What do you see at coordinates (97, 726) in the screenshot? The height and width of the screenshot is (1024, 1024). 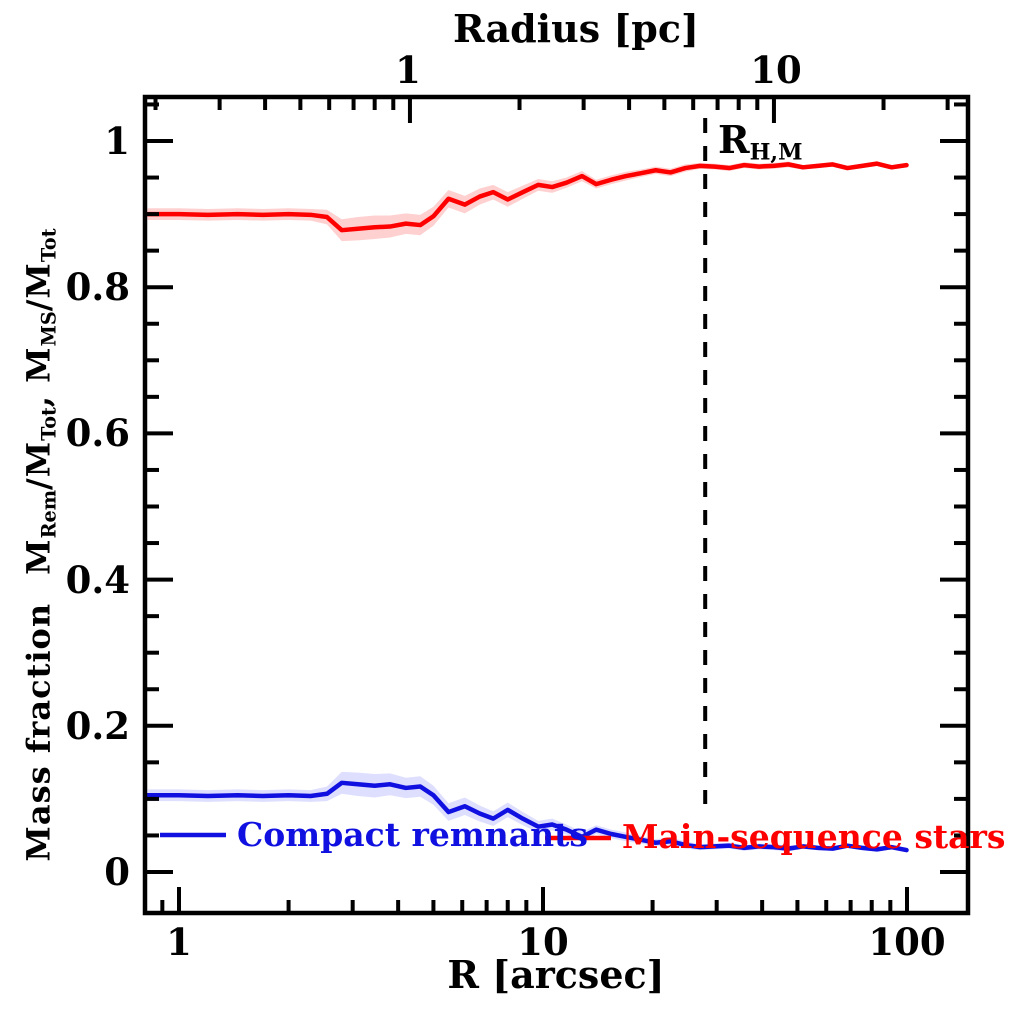 I see `y-tick-label-02: 0.2` at bounding box center [97, 726].